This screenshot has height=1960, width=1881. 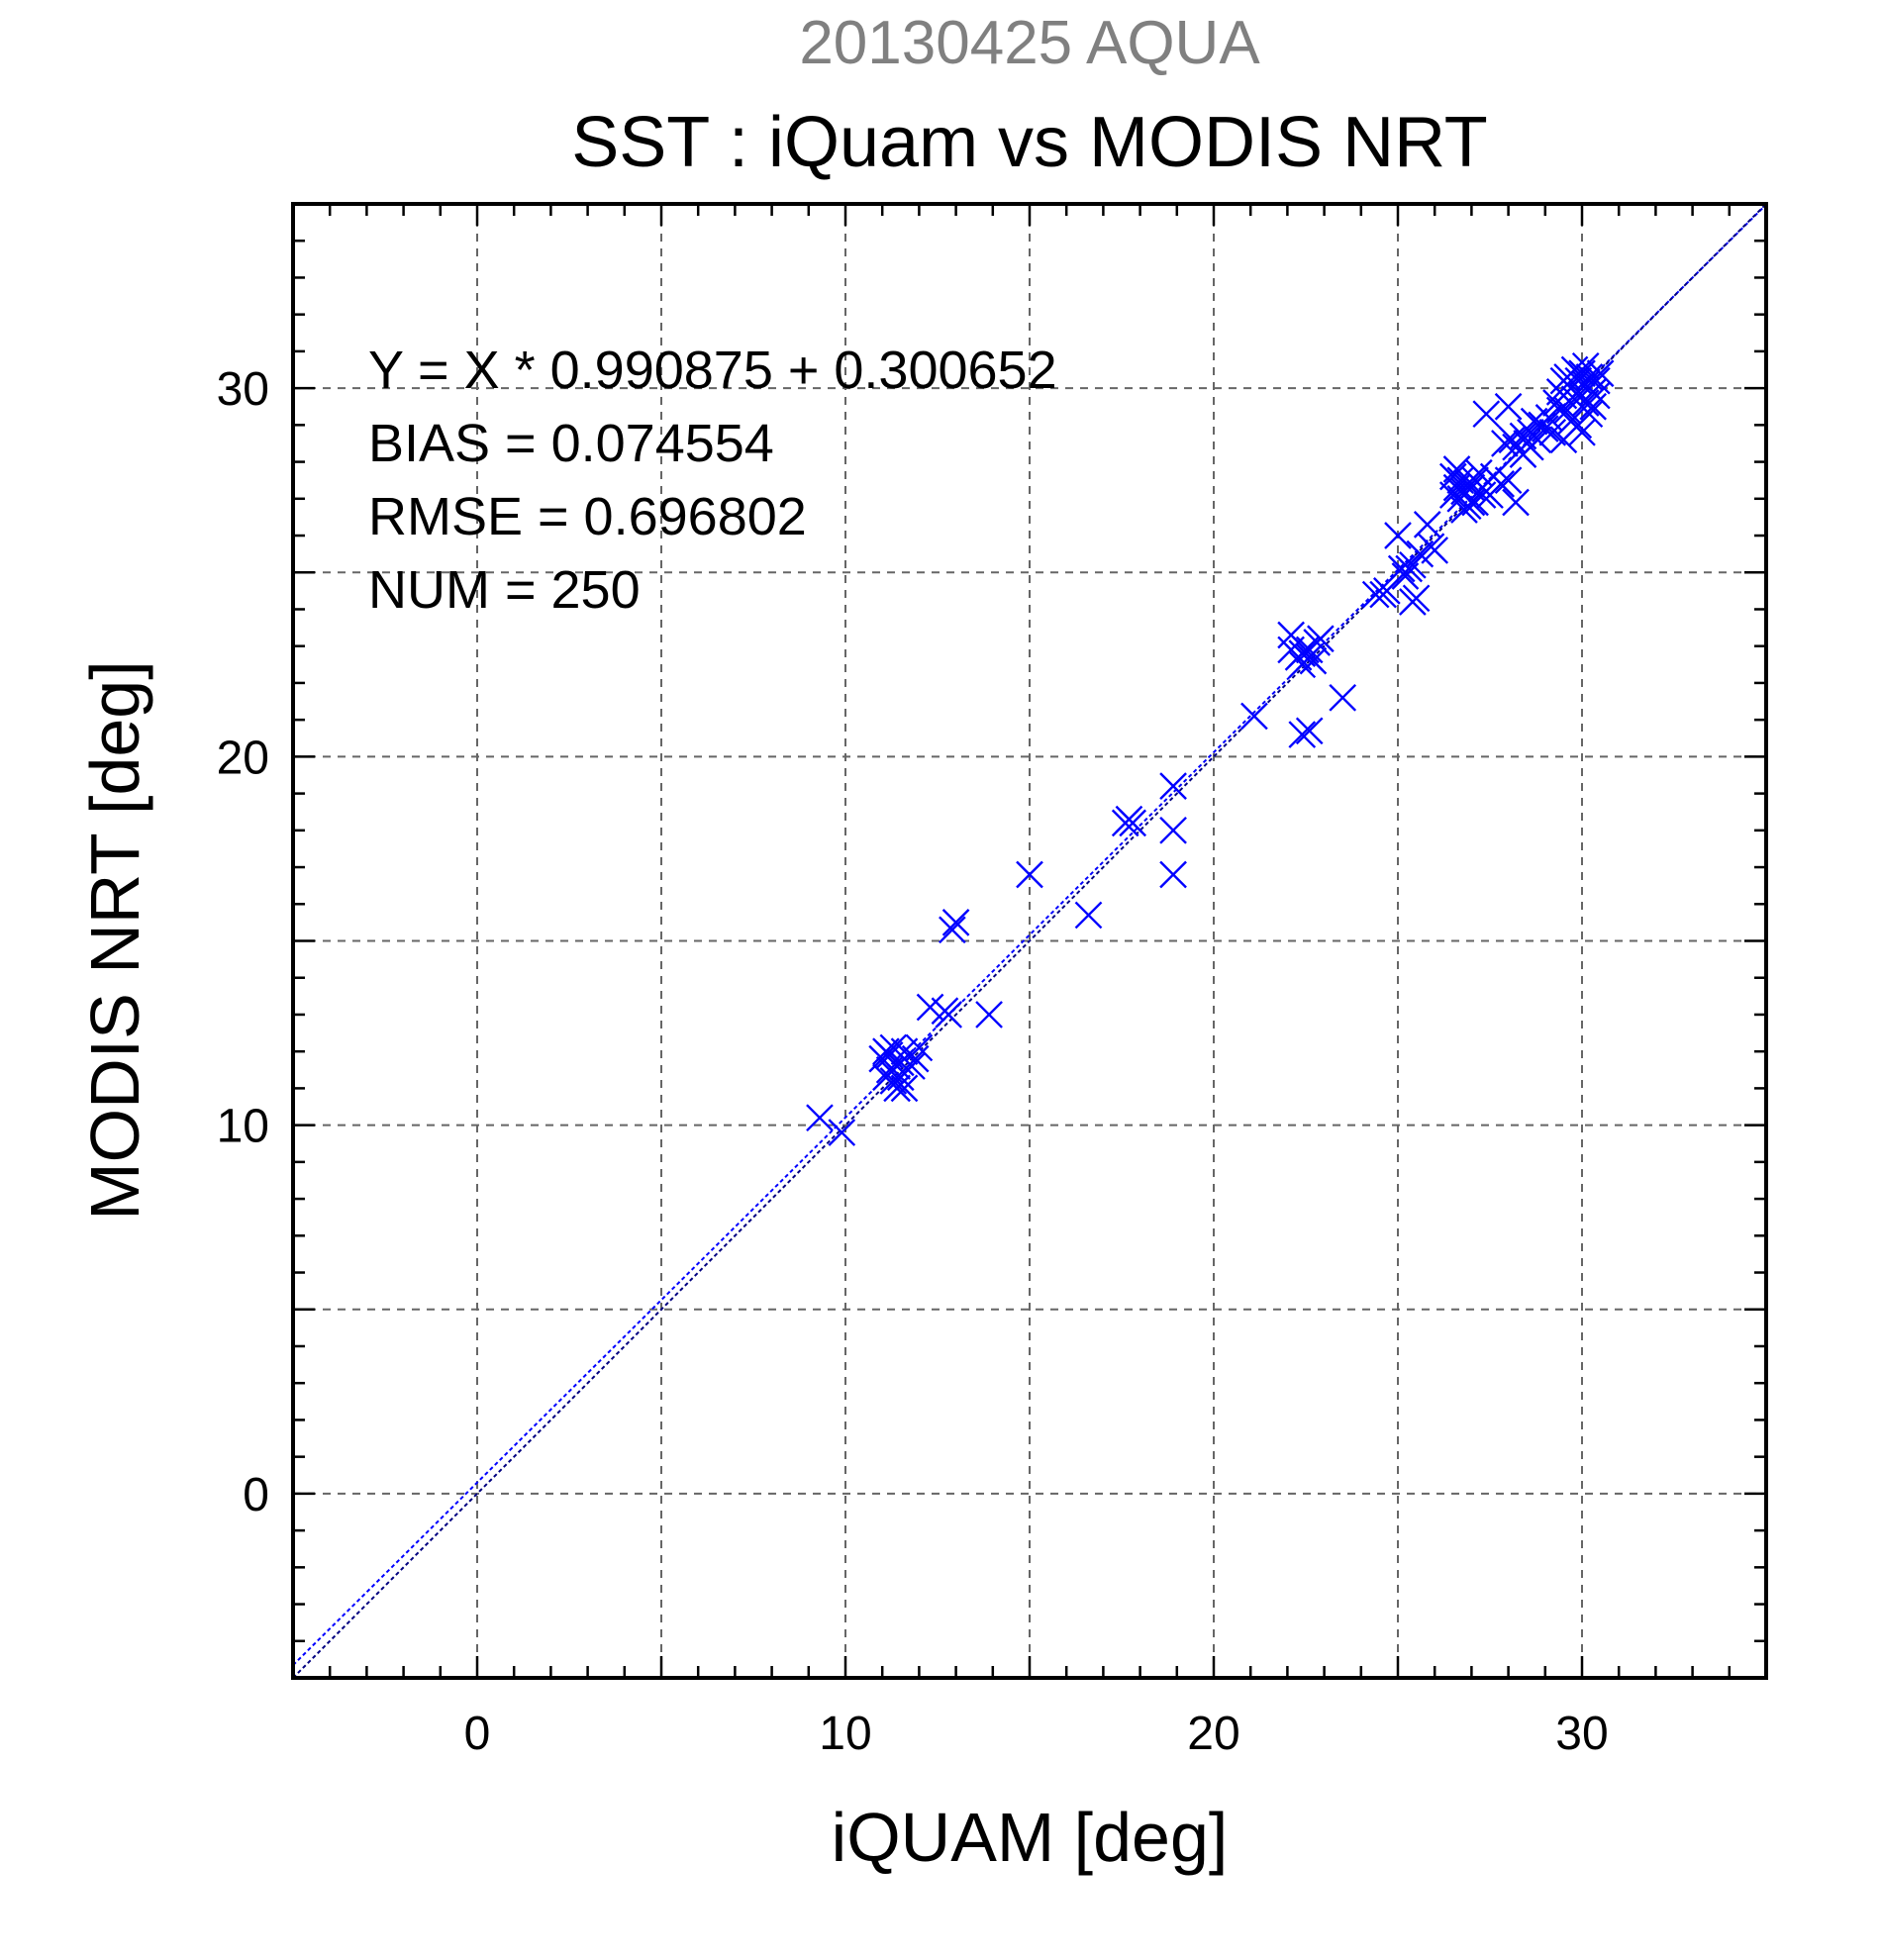 I want to click on rmse-value: RMSE = 0.696802, so click(x=587, y=516).